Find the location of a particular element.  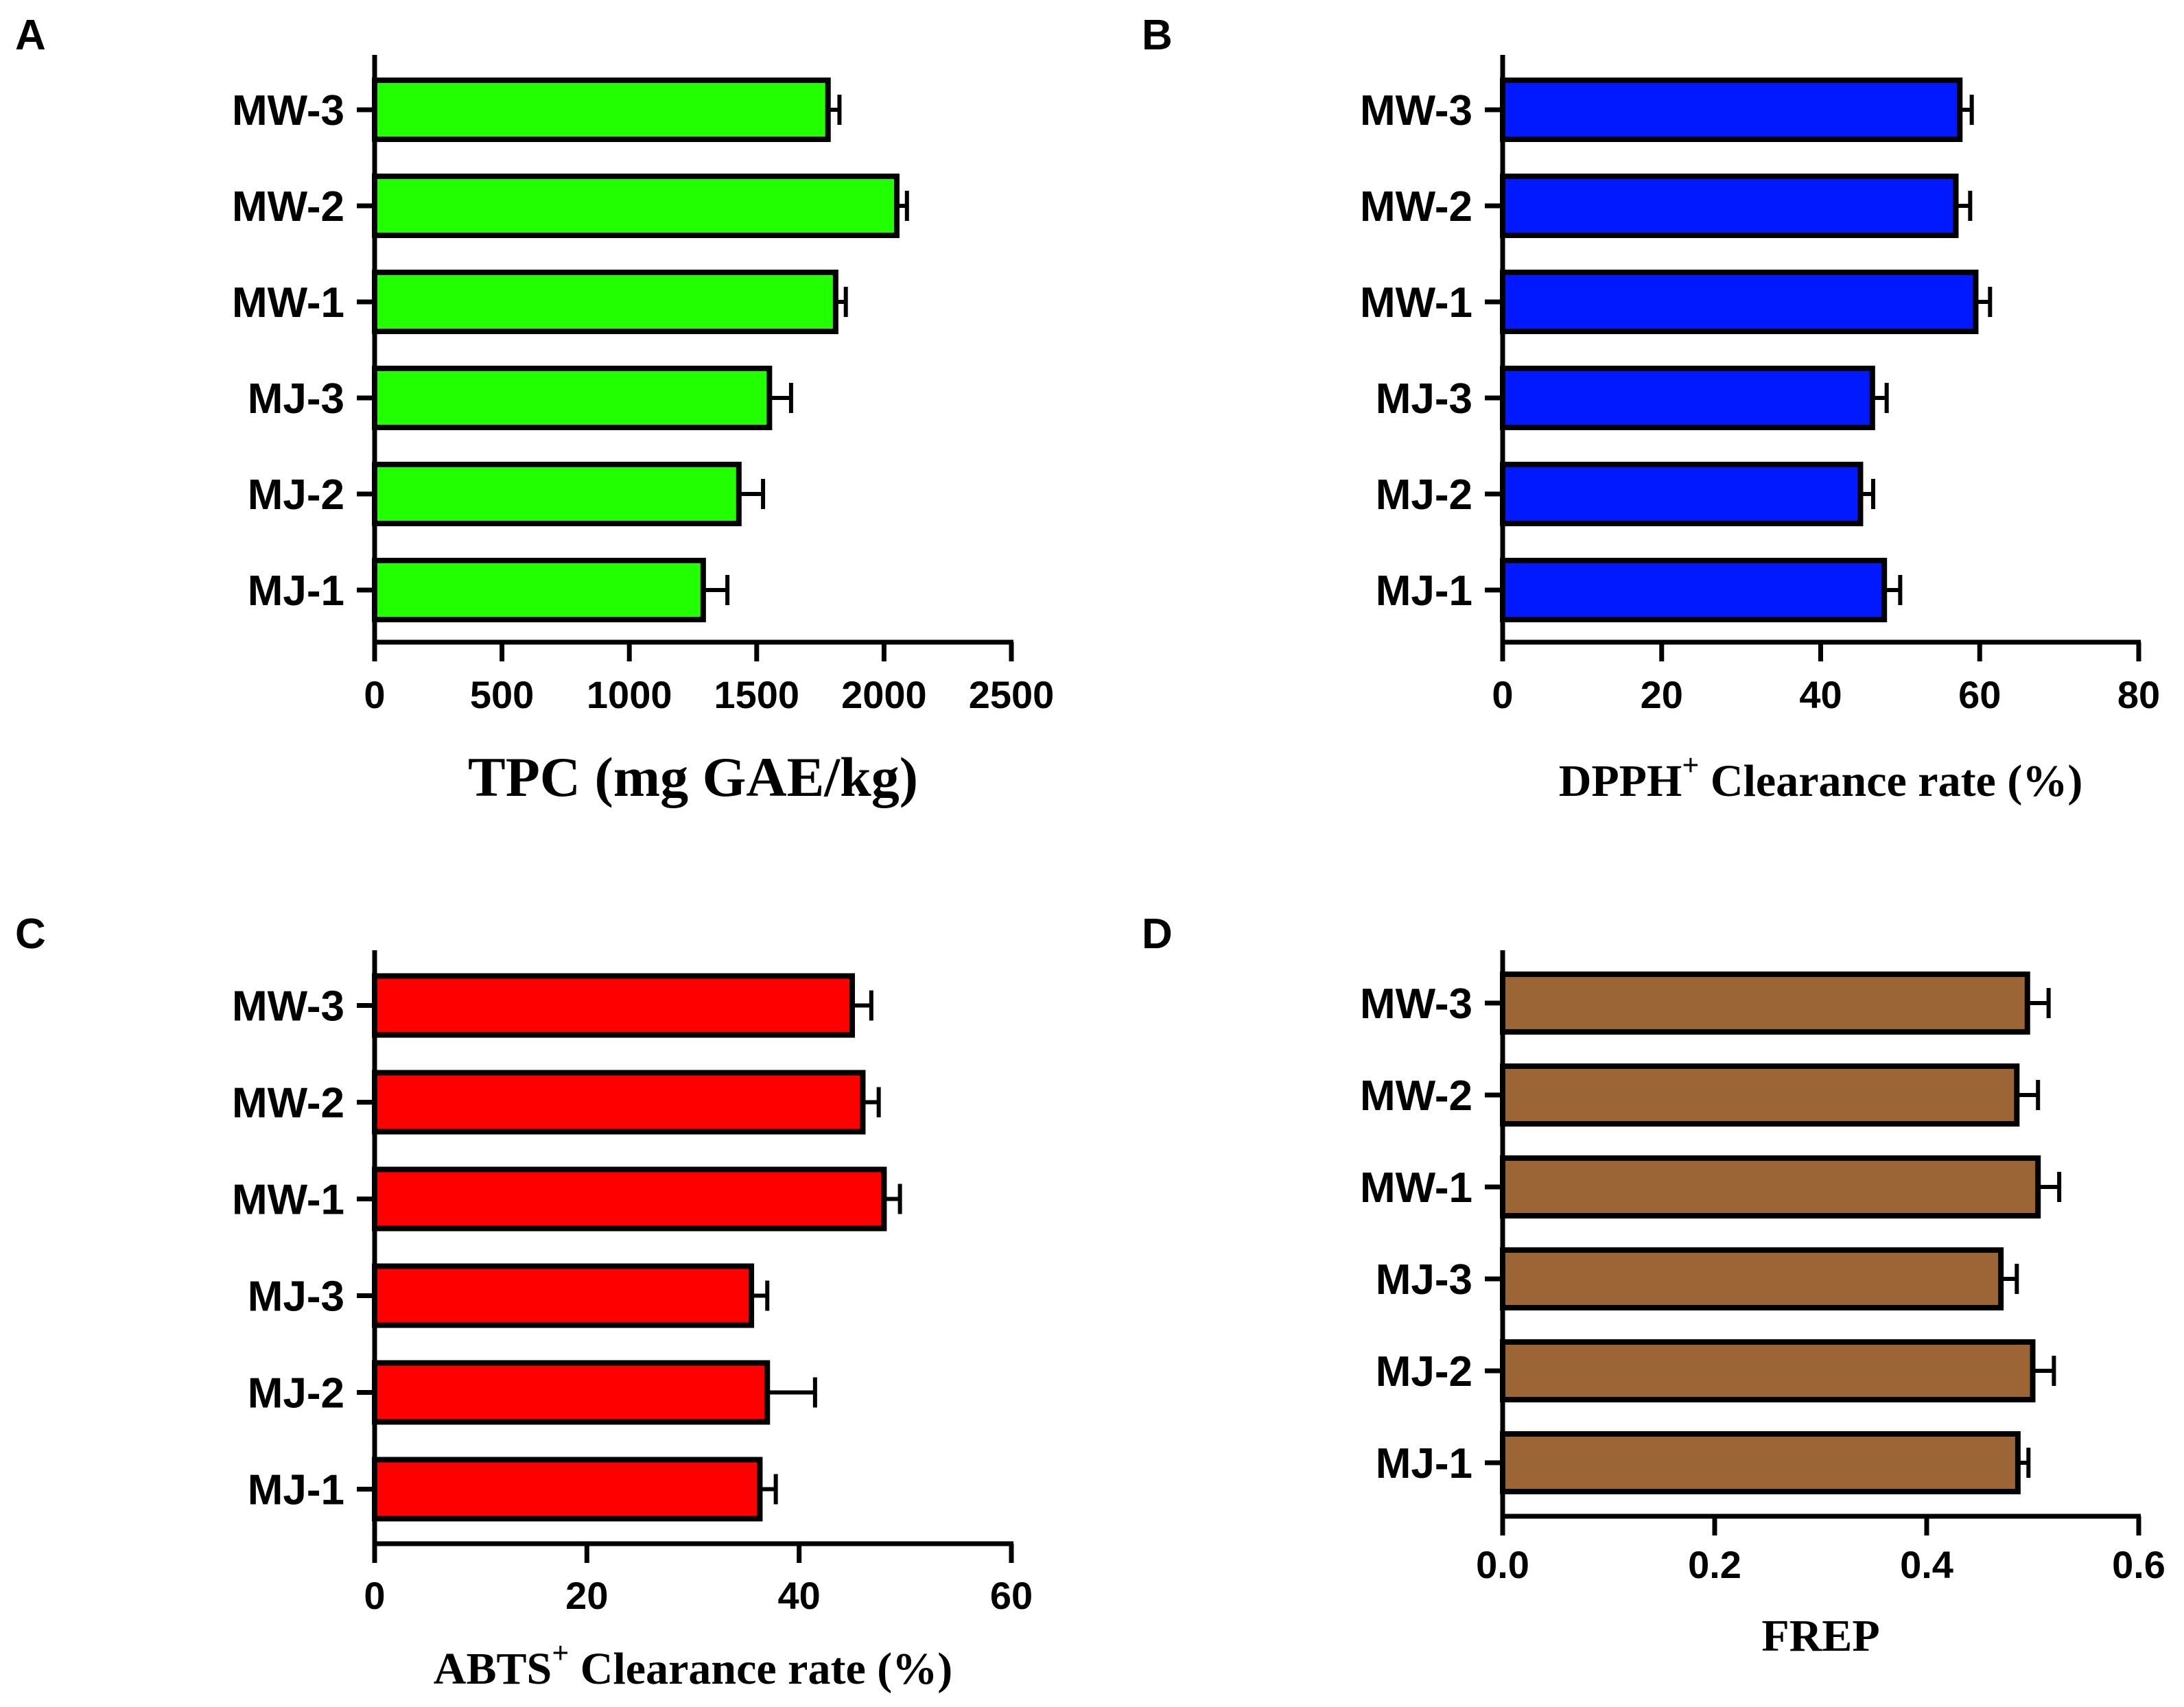

x-axis-title: DPPH+ Clearance rate (%) is located at coordinates (1821, 777).